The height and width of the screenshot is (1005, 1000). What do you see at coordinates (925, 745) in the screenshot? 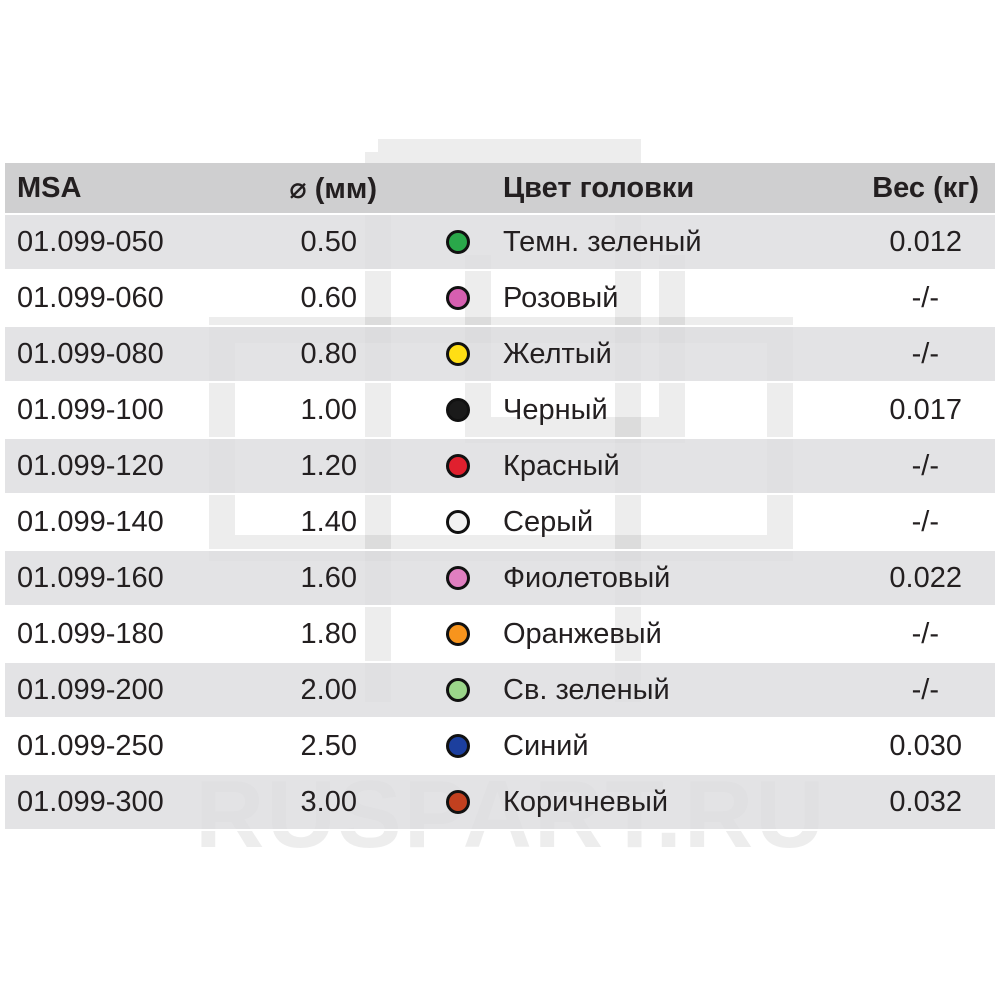
I see `weight-value: 0.030` at bounding box center [925, 745].